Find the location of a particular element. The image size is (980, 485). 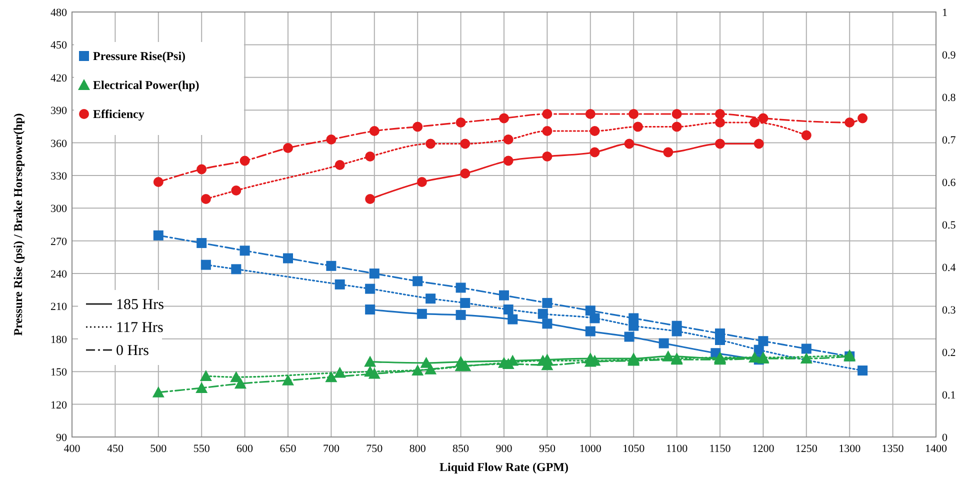

legend-label: Electrical Power(hp) is located at coordinates (146, 85).